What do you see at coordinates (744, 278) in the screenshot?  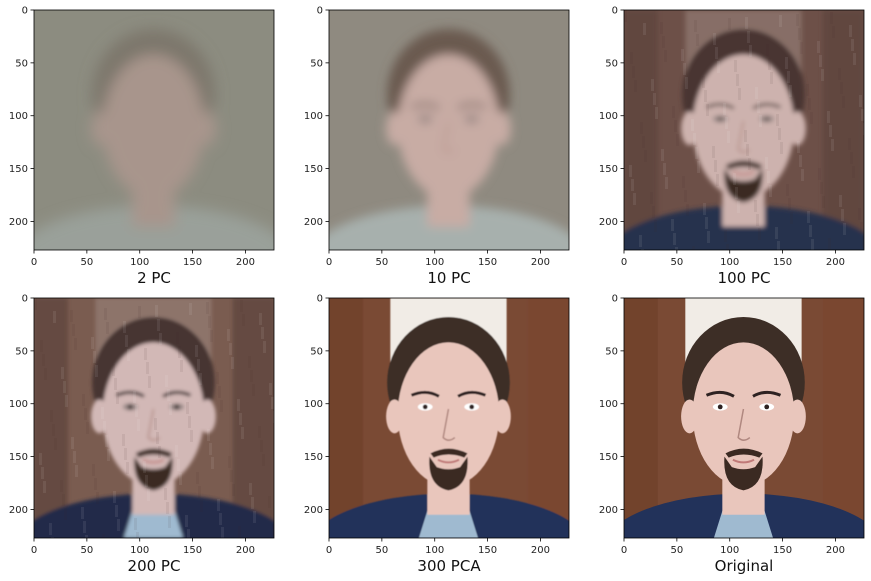 I see `subplot-title: 100 PC` at bounding box center [744, 278].